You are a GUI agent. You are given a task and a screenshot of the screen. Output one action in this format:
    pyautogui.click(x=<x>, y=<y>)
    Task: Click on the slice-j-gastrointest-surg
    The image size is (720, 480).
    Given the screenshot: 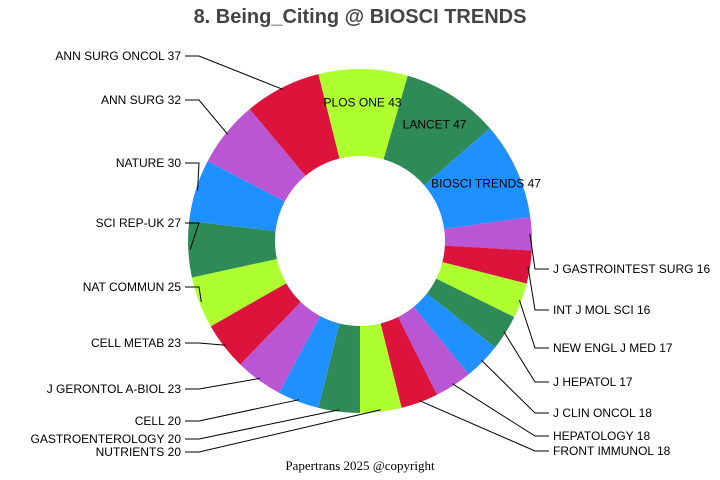 What is the action you would take?
    pyautogui.click(x=488, y=233)
    